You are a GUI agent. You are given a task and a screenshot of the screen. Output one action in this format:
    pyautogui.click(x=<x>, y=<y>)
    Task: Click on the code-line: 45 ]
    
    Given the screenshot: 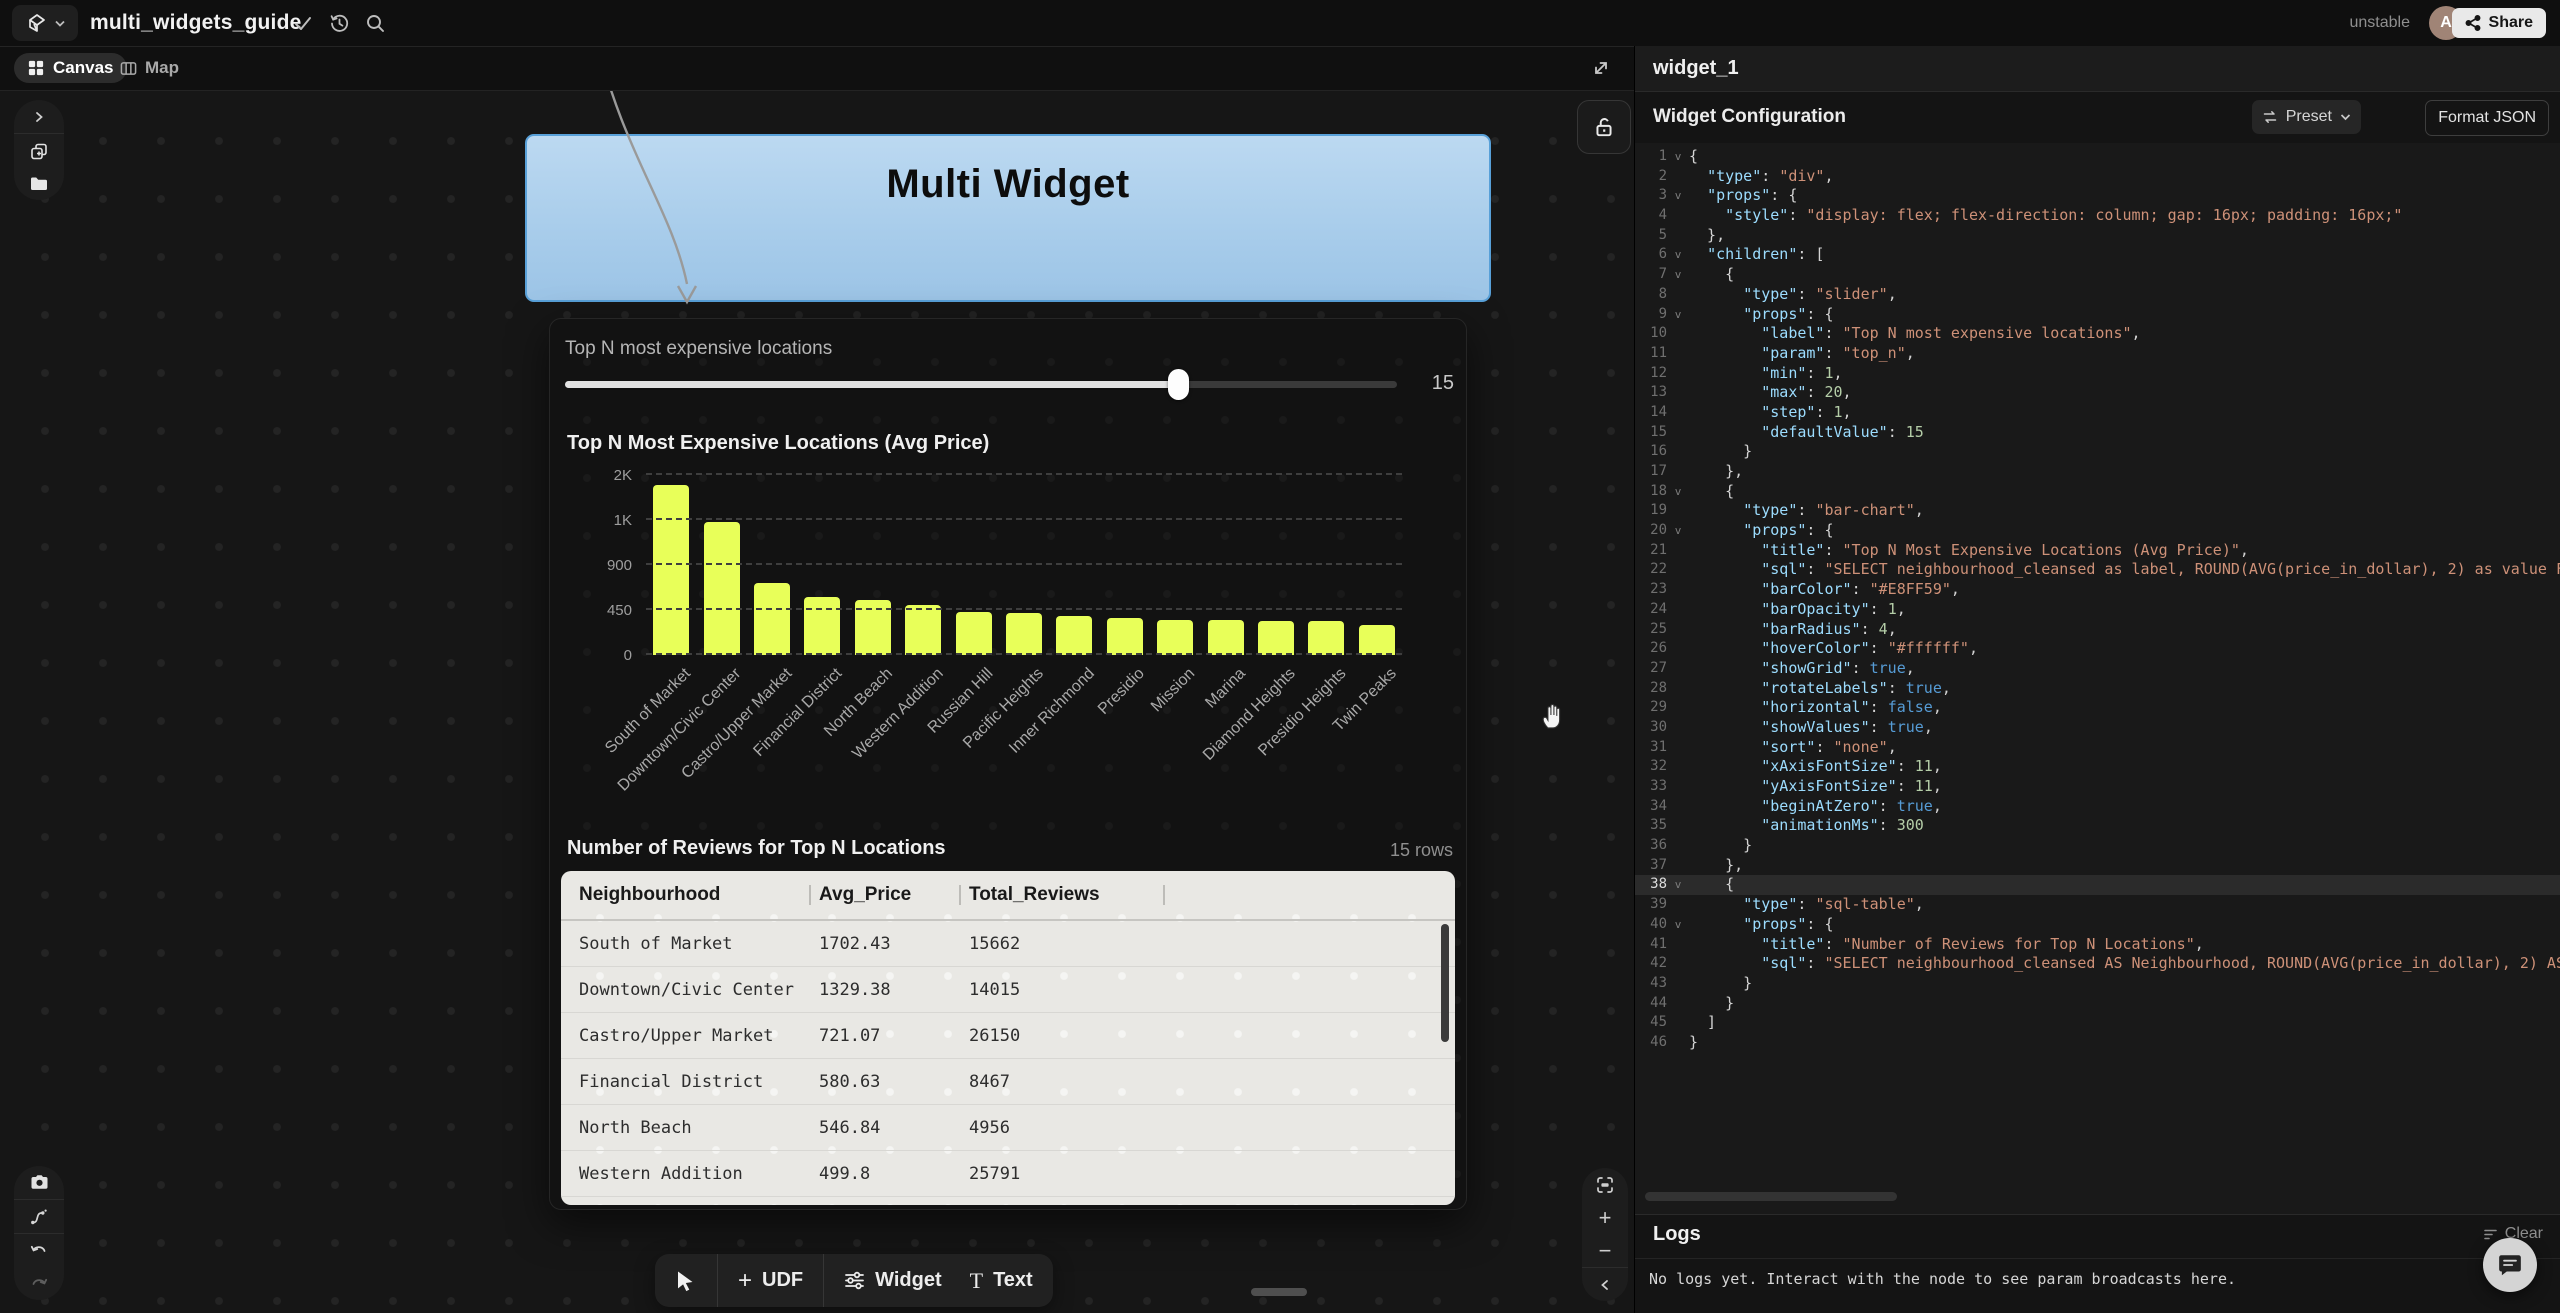 What is the action you would take?
    pyautogui.click(x=2097, y=1023)
    